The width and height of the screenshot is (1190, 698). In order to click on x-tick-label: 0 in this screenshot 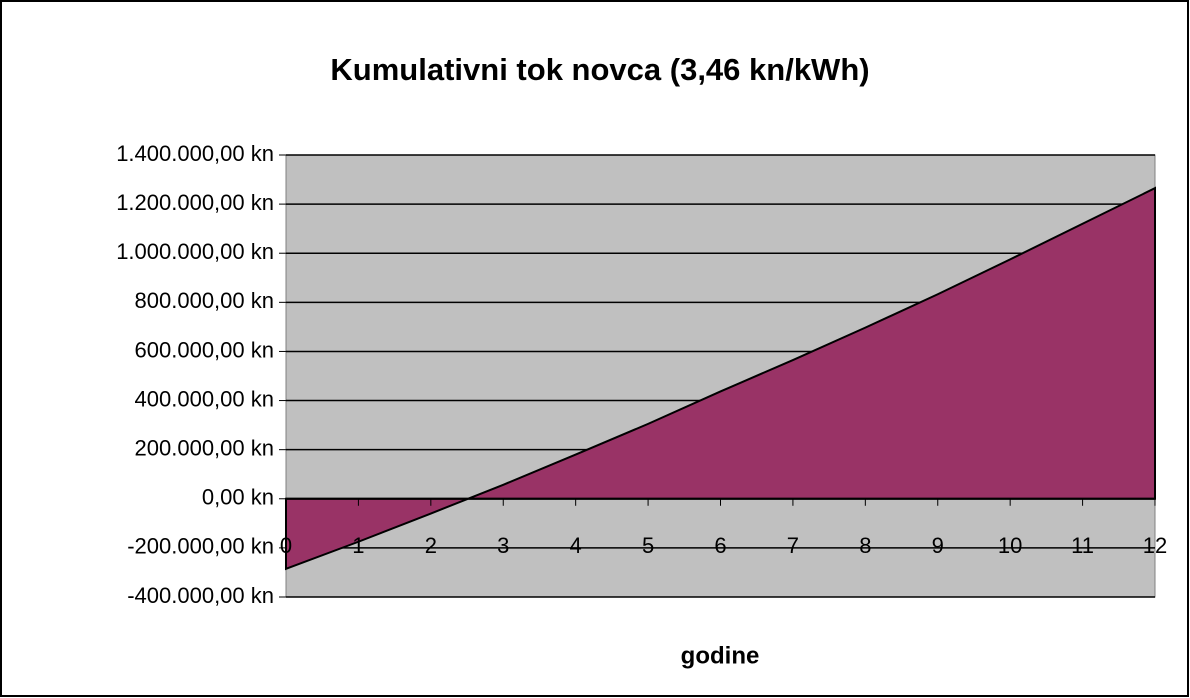, I will do `click(286, 545)`.